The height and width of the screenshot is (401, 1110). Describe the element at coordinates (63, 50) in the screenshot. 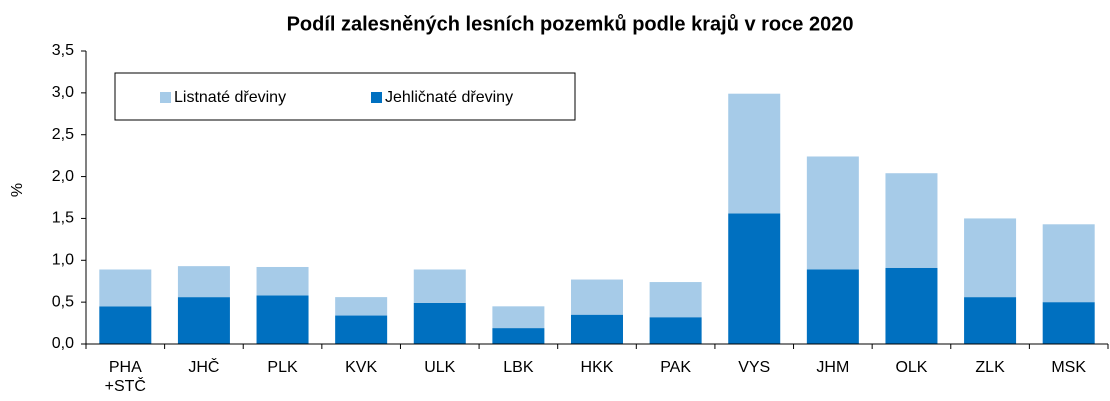

I see `y-tick-label: 3,5` at that location.